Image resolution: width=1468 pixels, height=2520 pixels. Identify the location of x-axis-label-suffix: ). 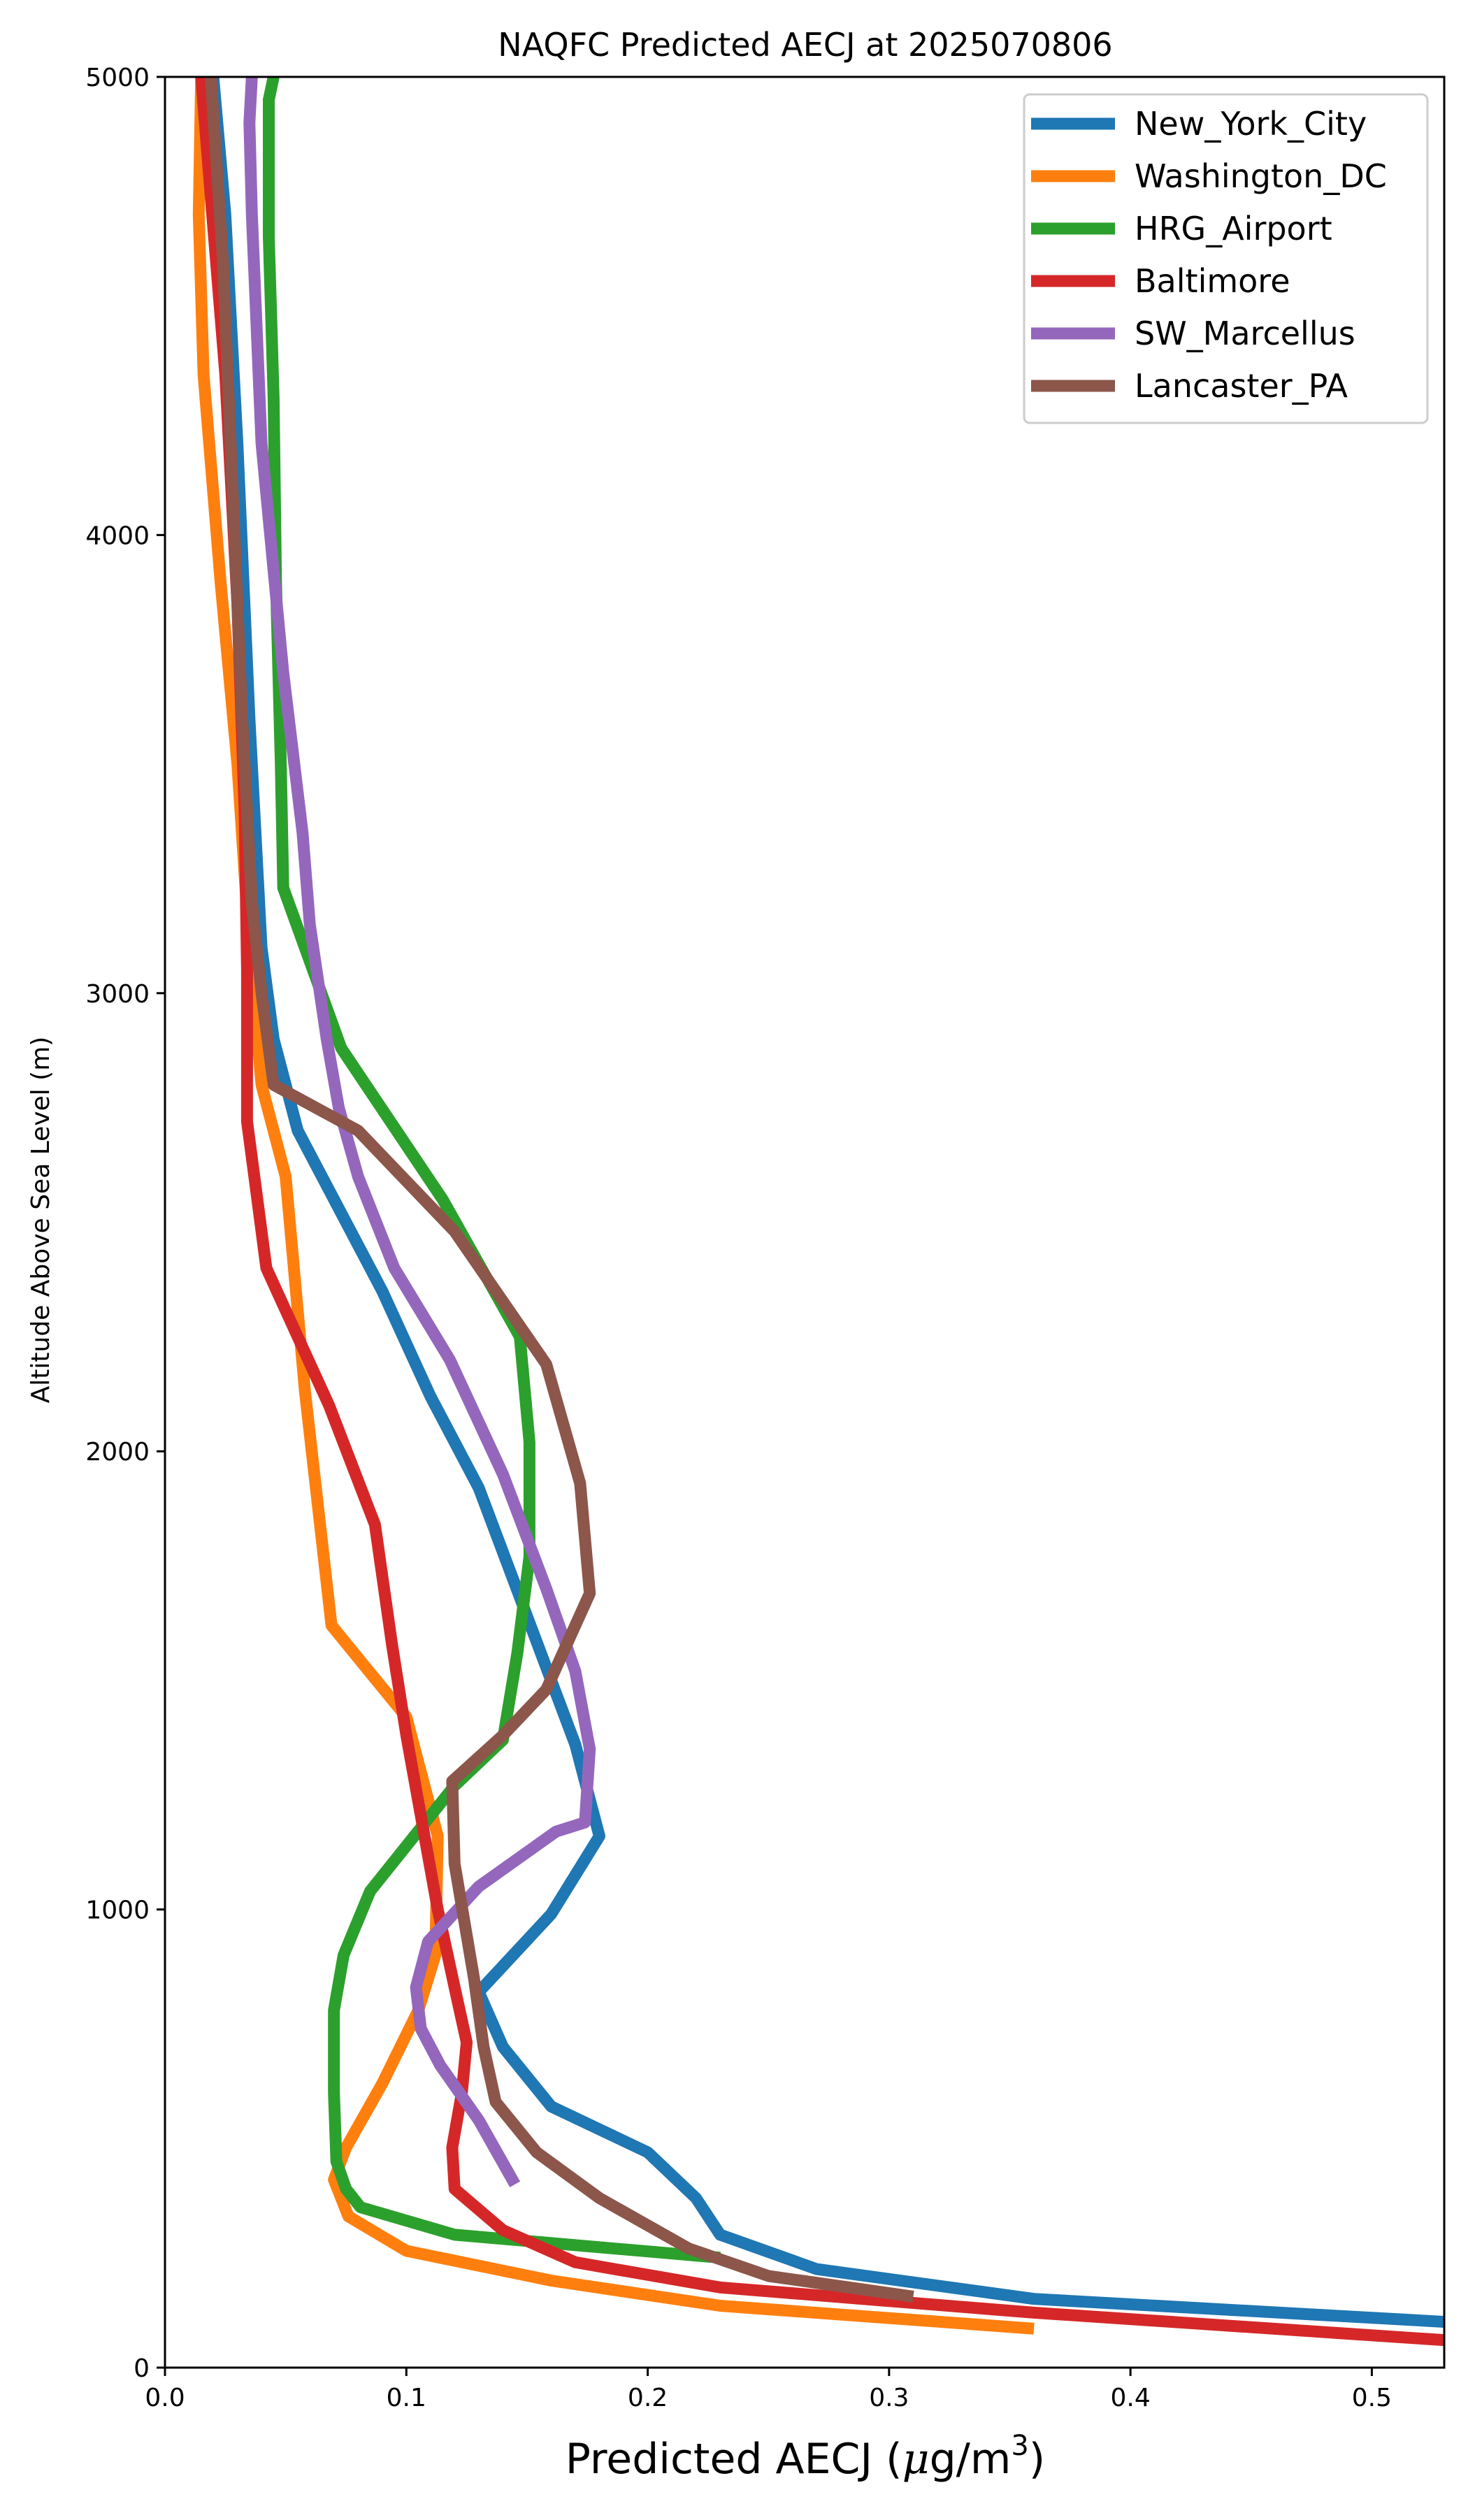
(1037, 2460).